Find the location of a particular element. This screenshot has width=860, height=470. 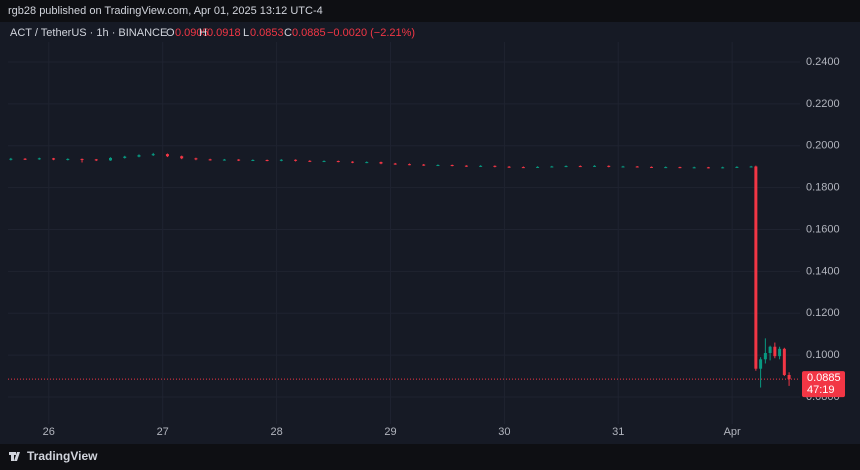

h-value: 0.0918 is located at coordinates (224, 33).